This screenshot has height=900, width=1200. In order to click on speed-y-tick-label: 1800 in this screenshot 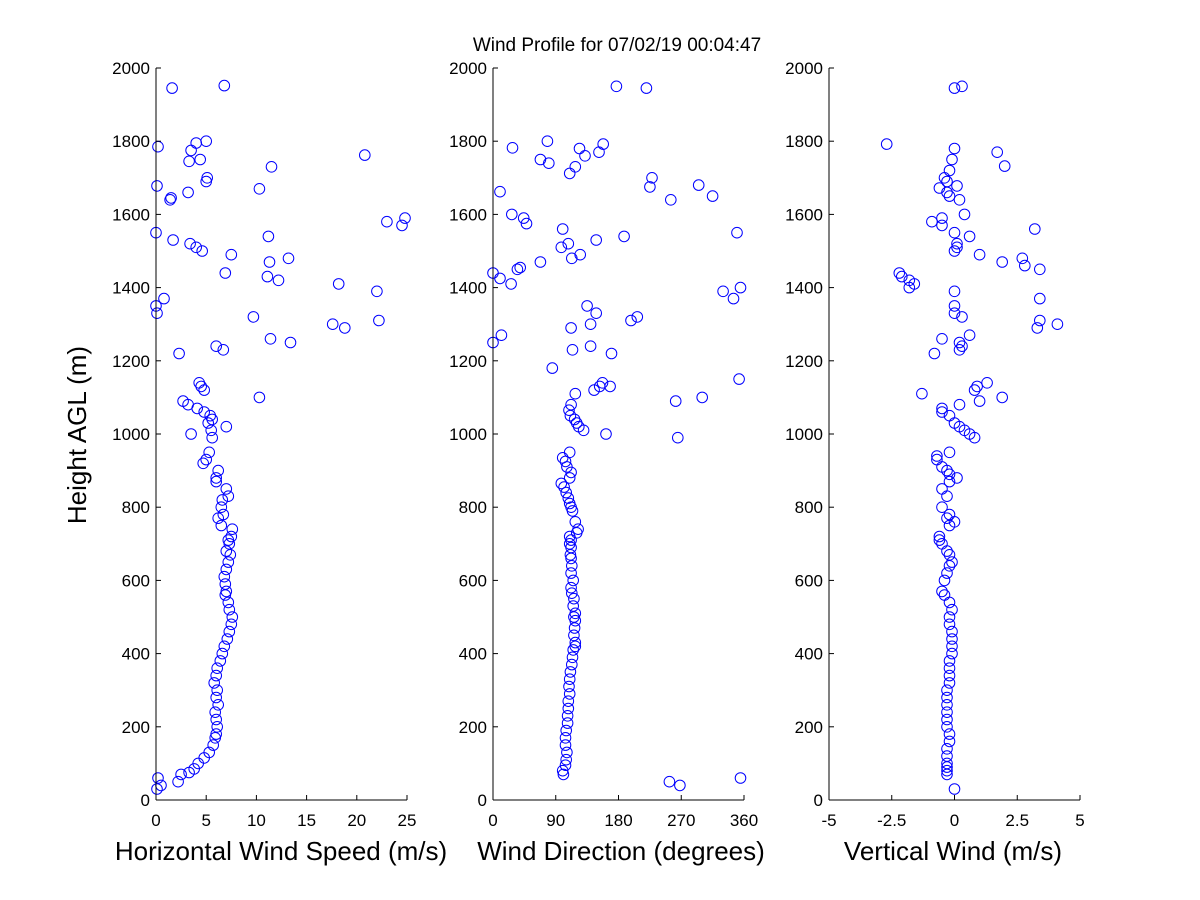, I will do `click(131, 141)`.